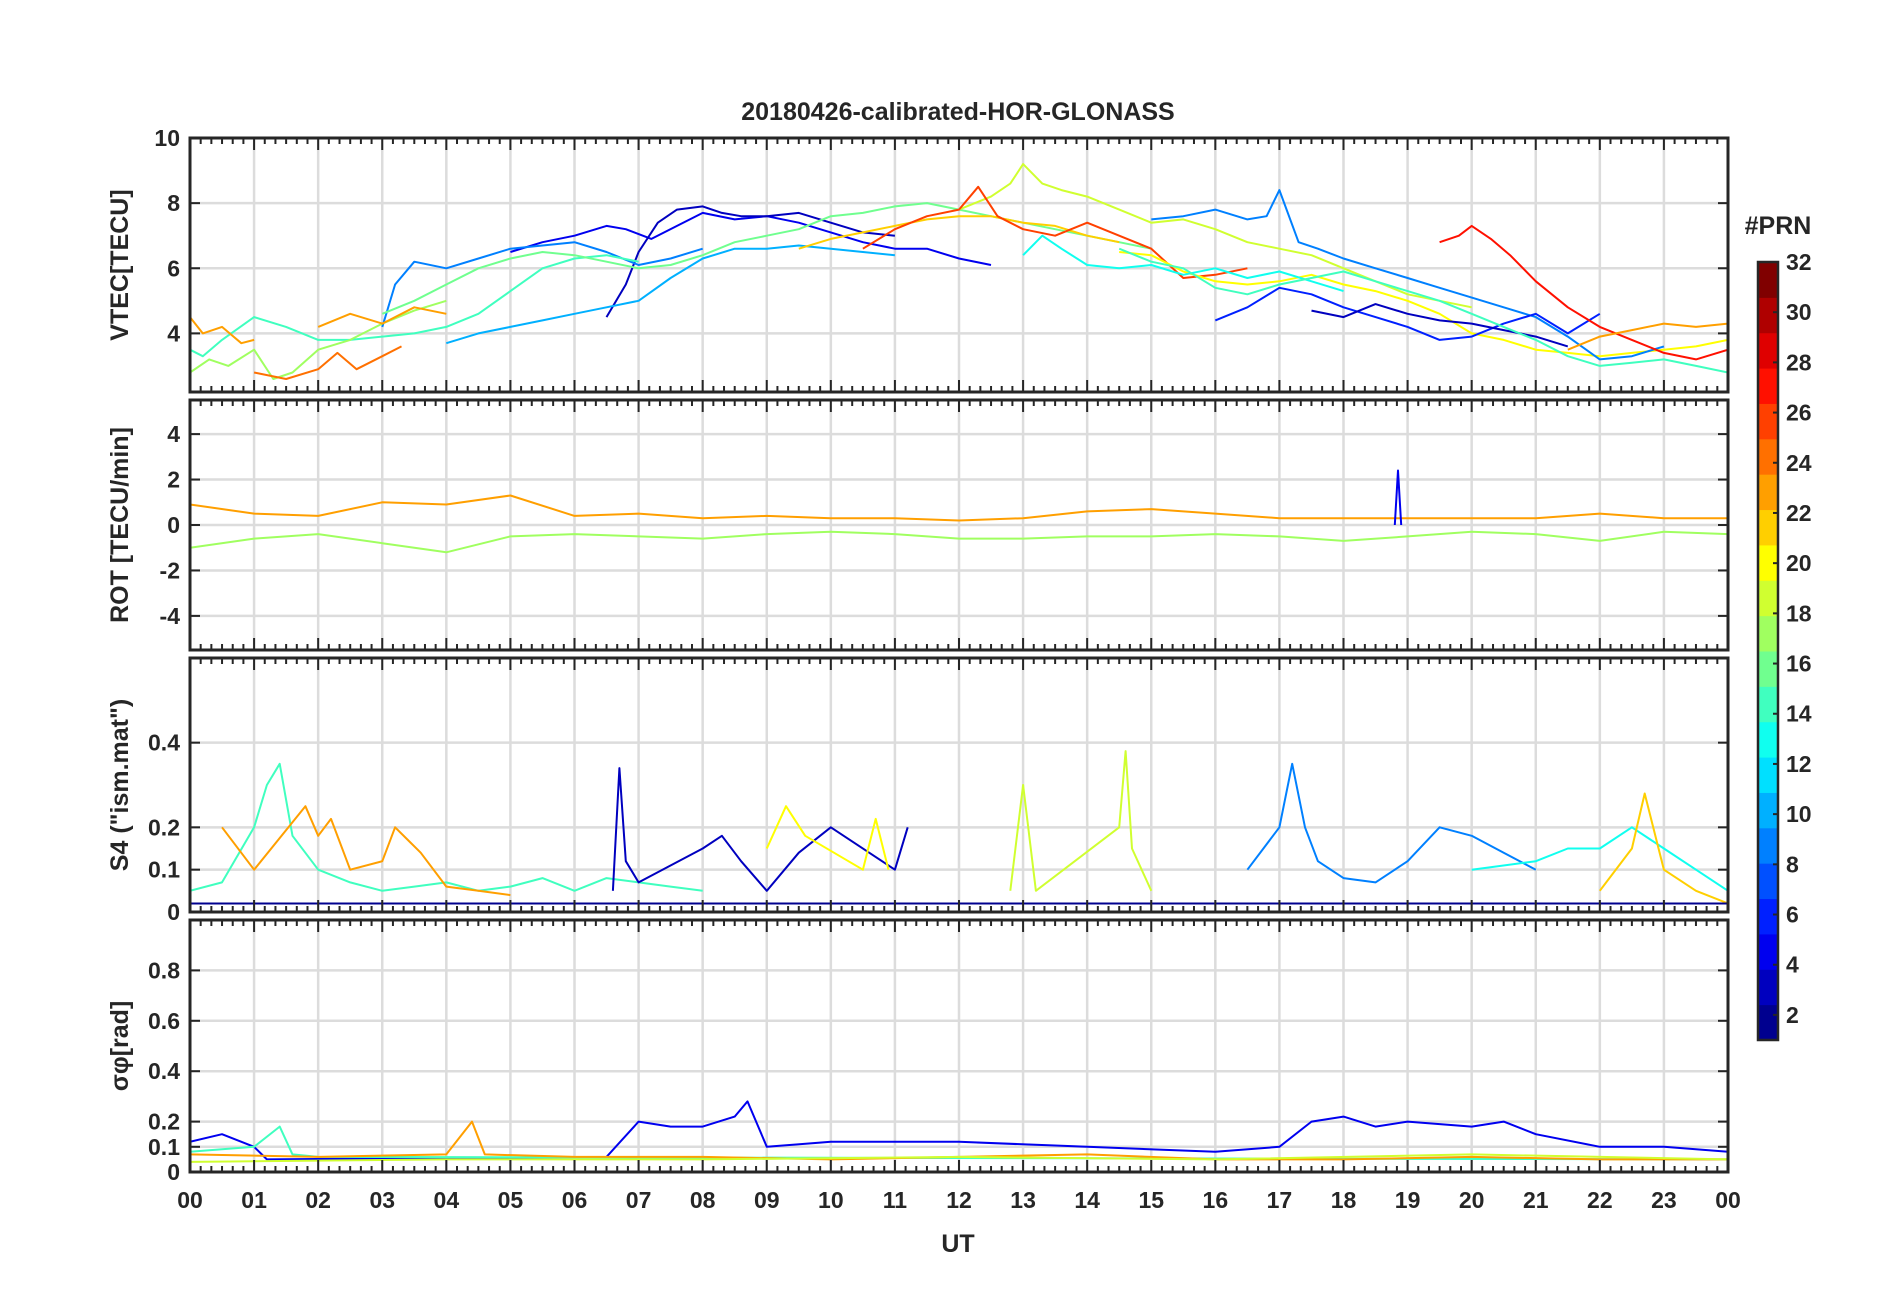 This screenshot has width=1902, height=1292. Describe the element at coordinates (1799, 463) in the screenshot. I see `colorbar-tick-label: 24` at that location.